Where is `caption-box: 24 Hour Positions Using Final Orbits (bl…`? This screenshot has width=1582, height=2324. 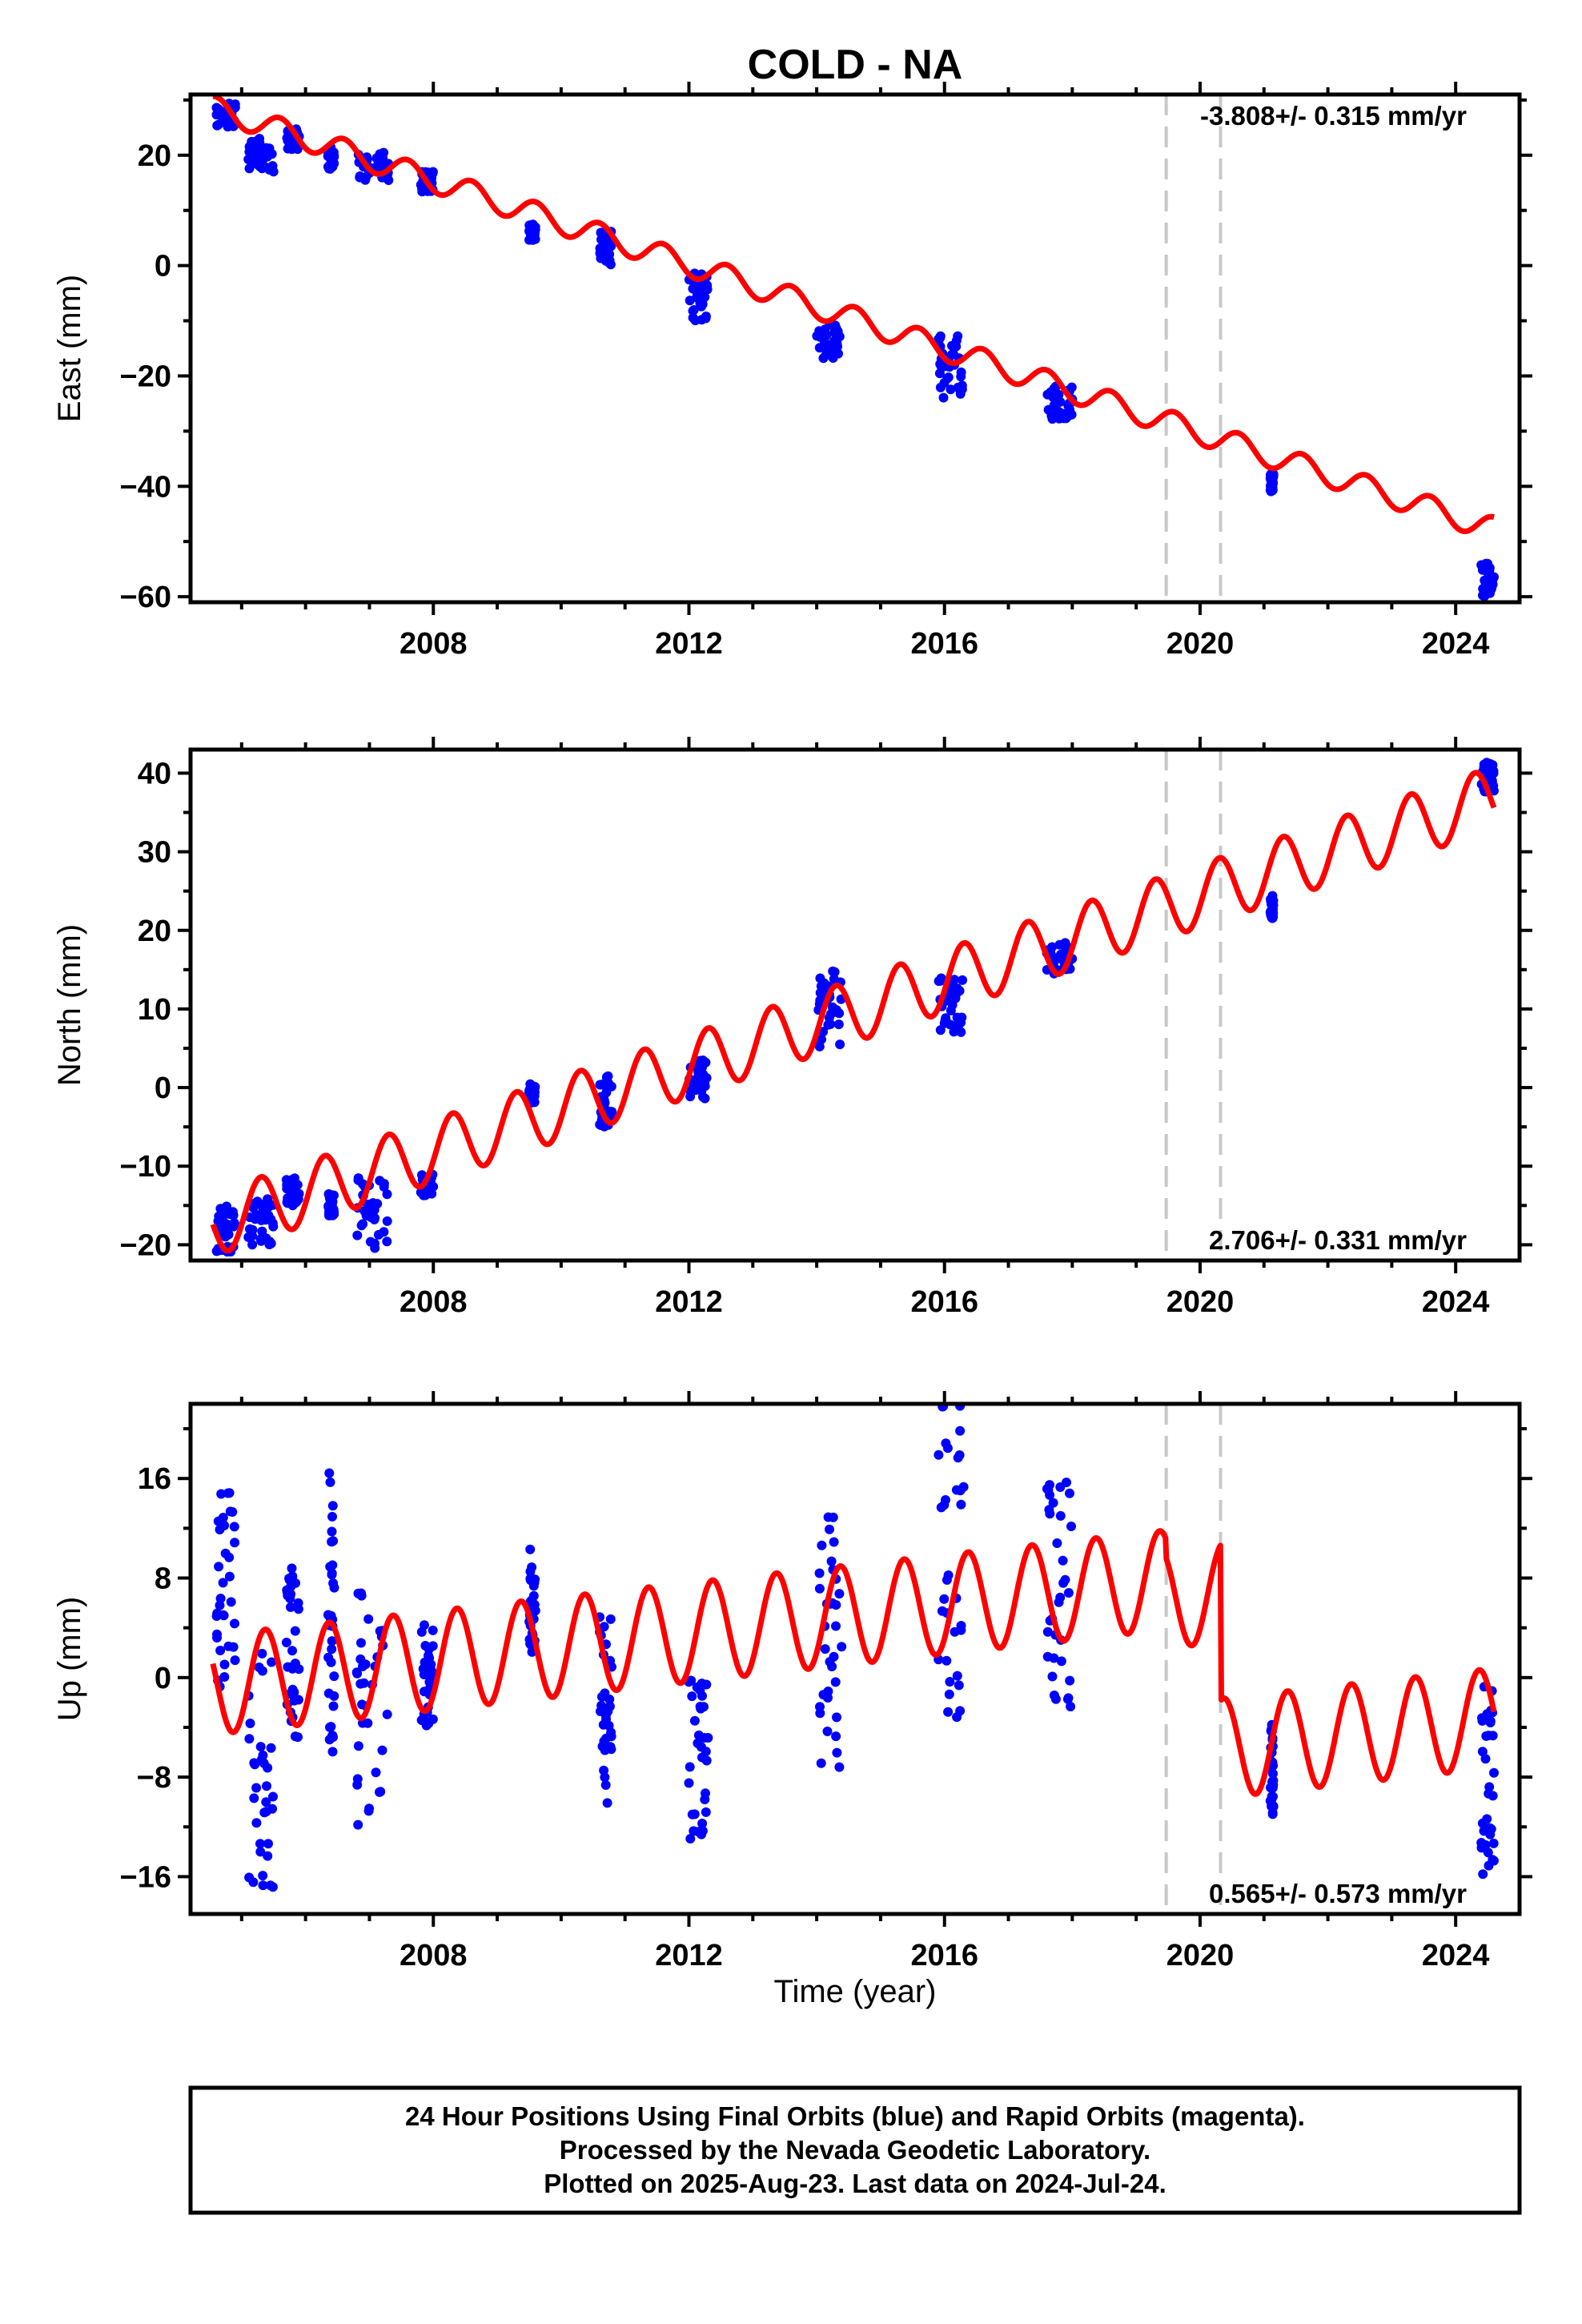
caption-box: 24 Hour Positions Using Final Orbits (bl… is located at coordinates (855, 2150).